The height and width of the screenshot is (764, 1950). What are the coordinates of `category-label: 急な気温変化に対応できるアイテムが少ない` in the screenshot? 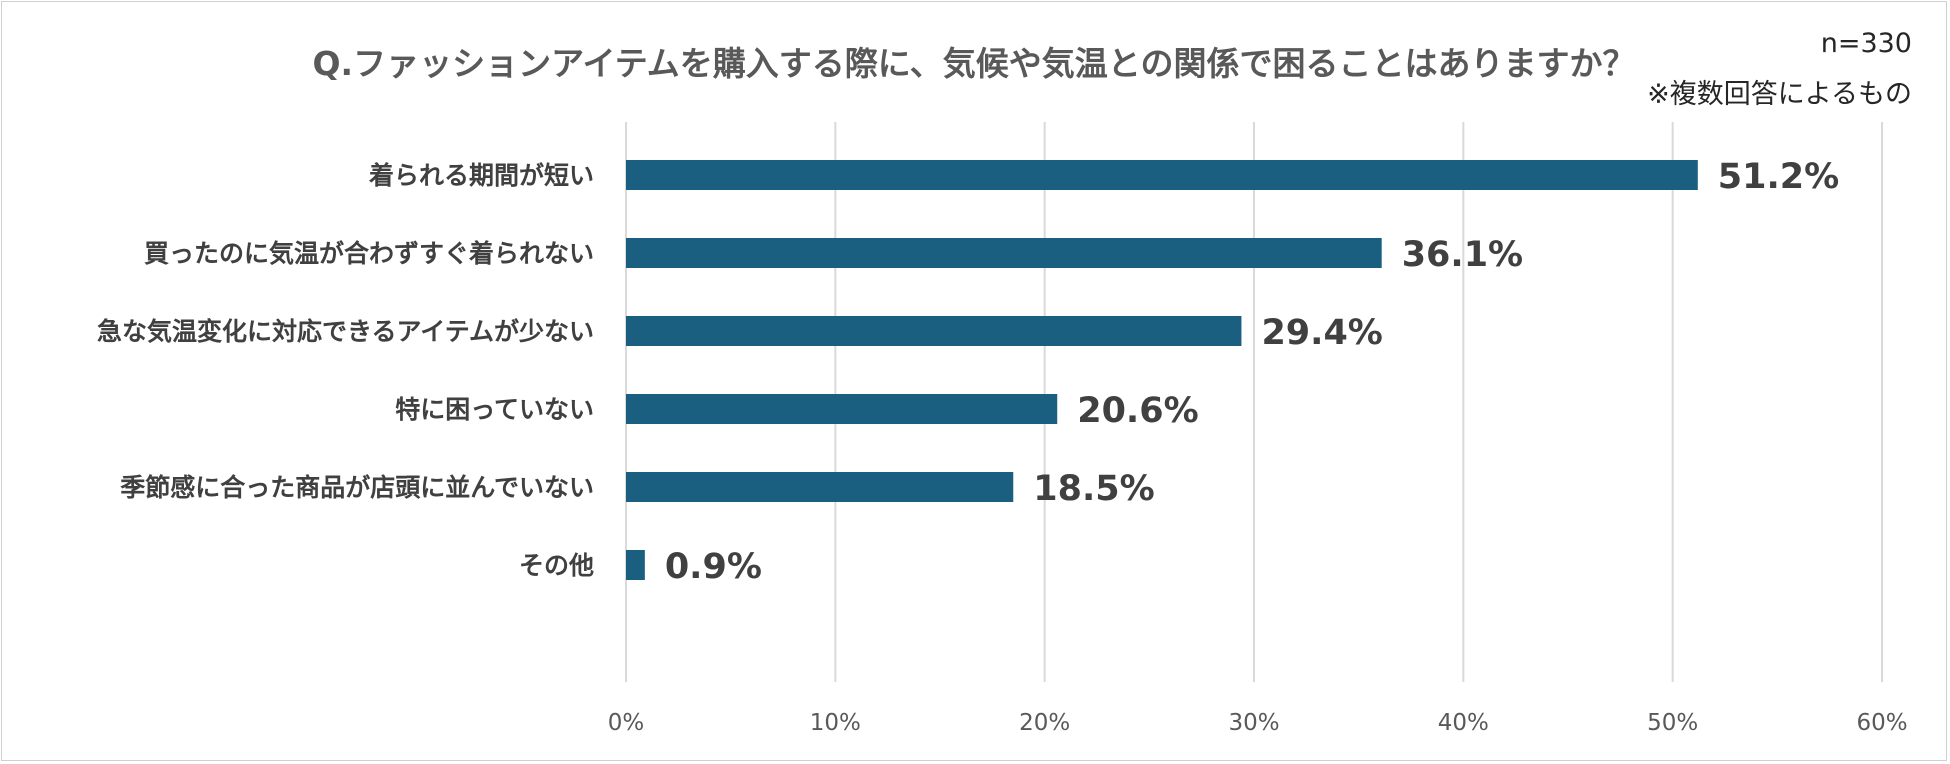 It's located at (345, 331).